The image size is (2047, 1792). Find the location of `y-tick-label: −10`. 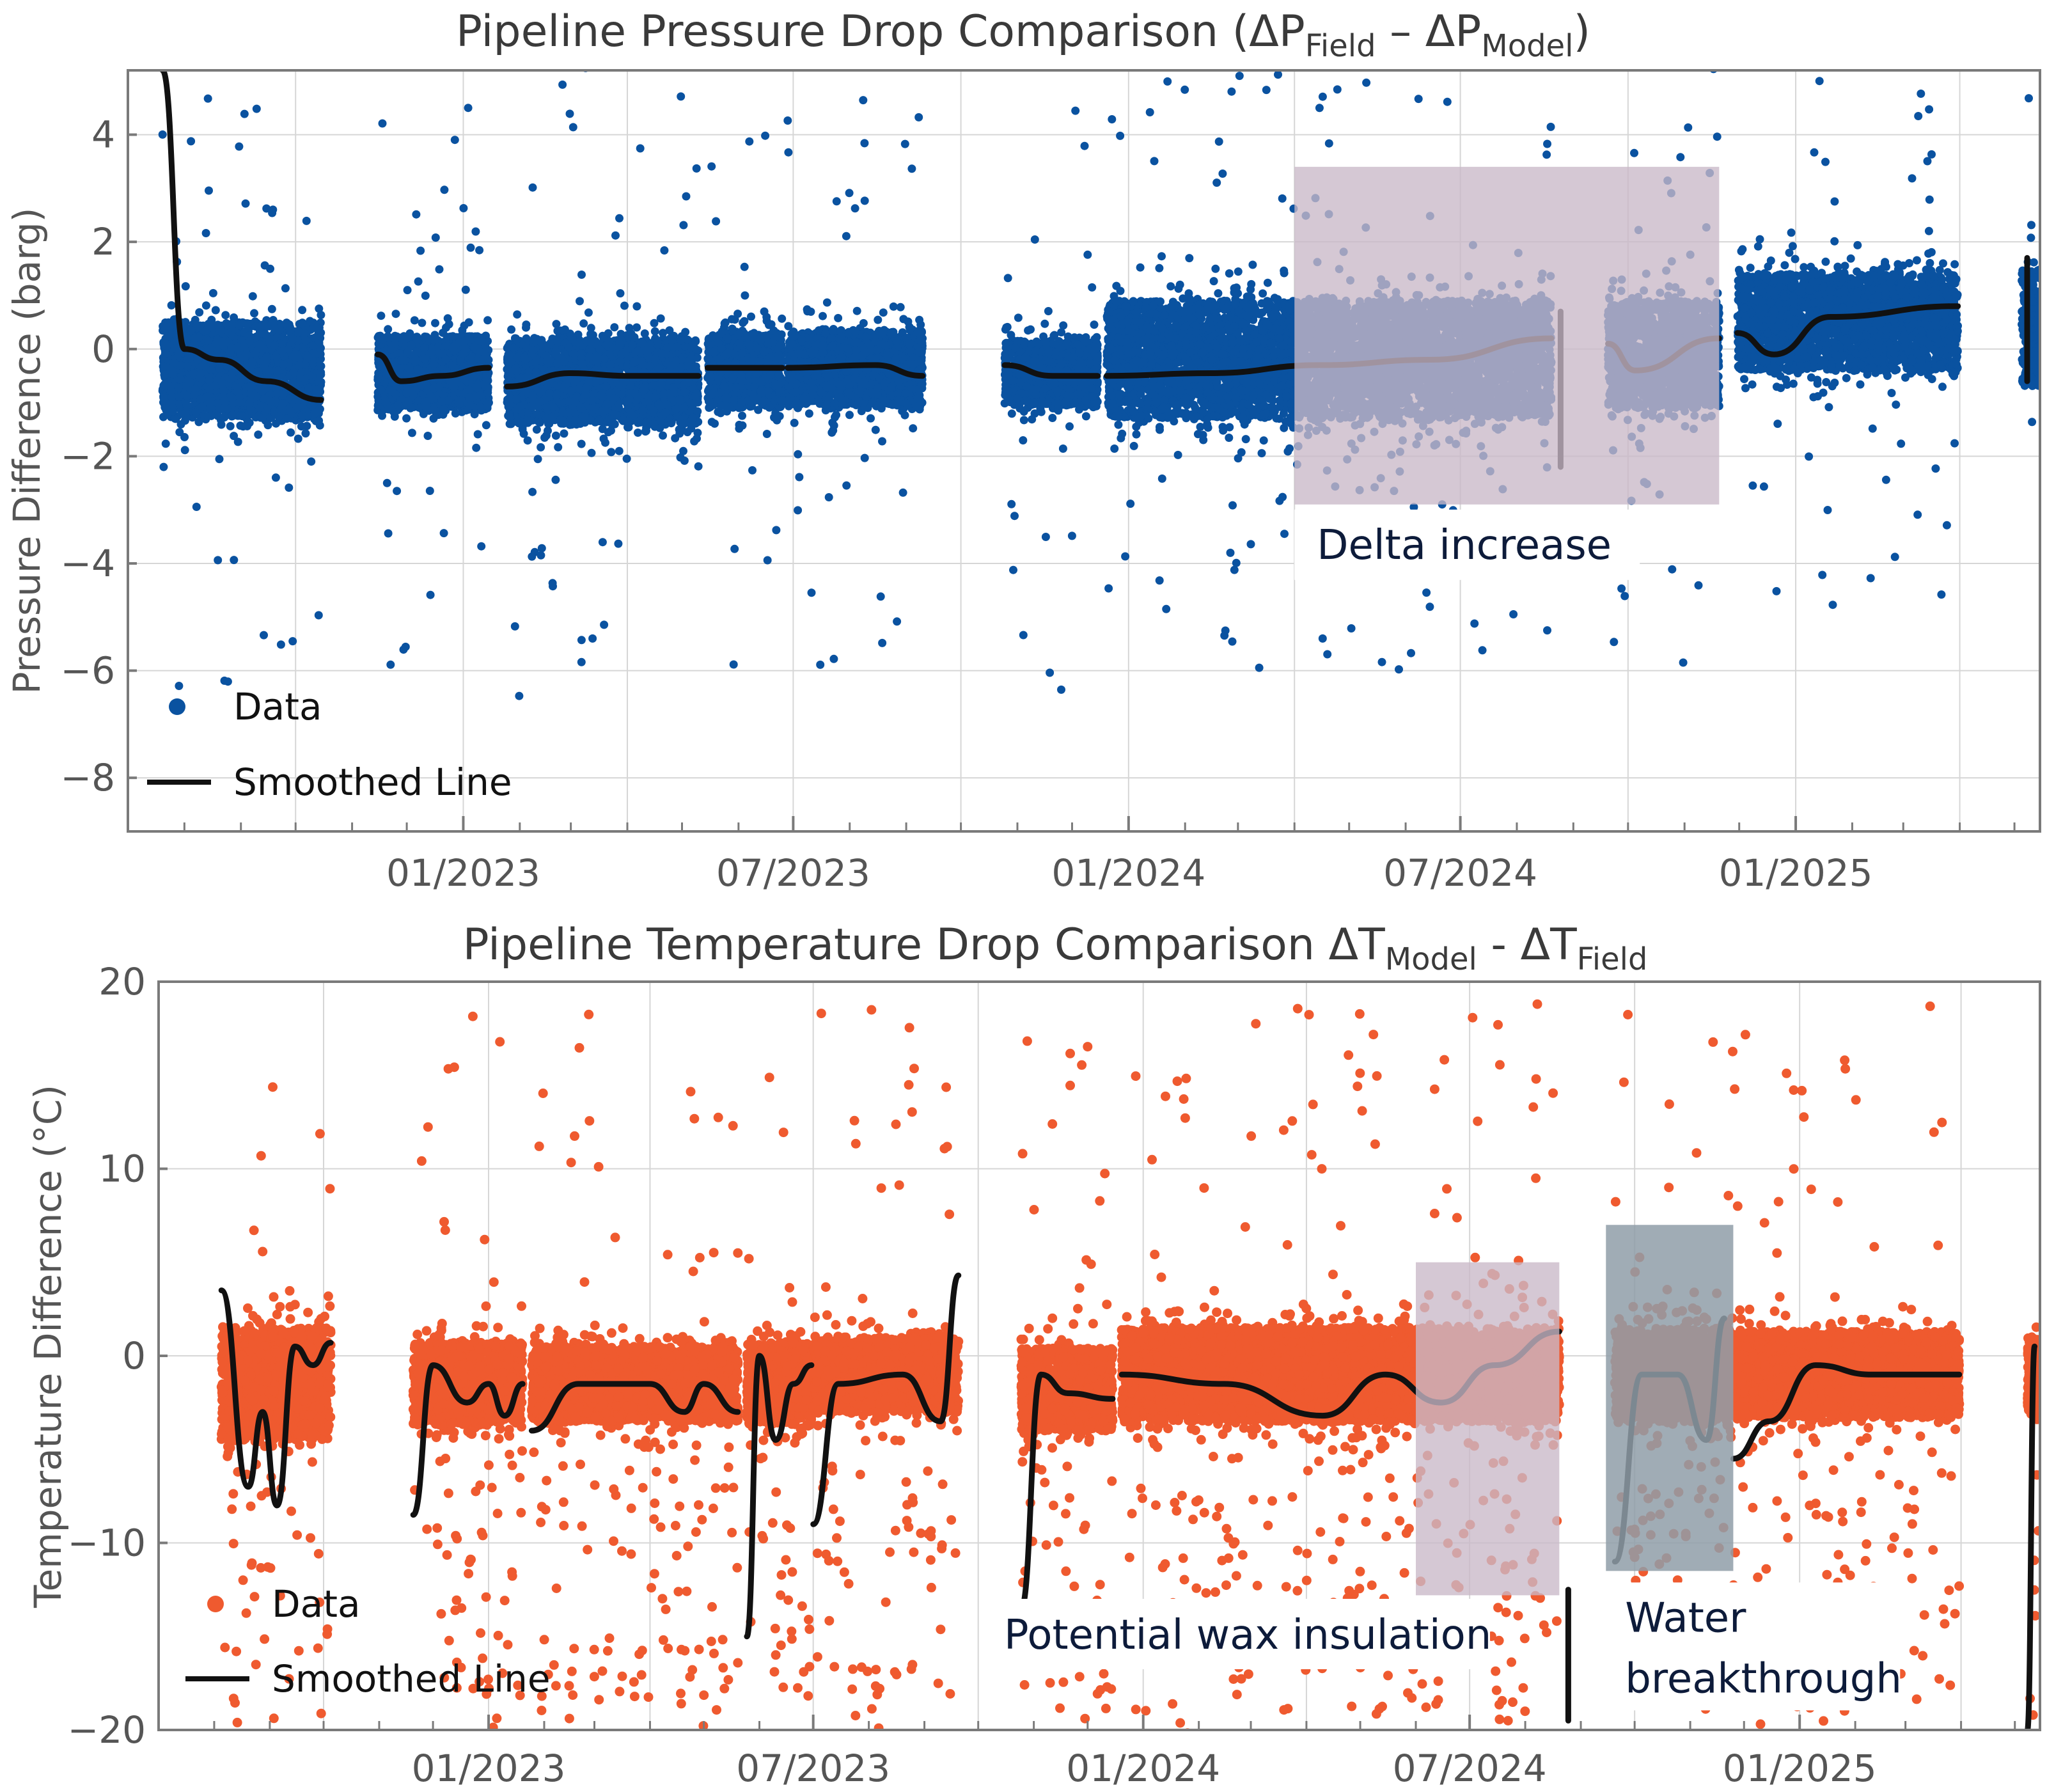

y-tick-label: −10 is located at coordinates (107, 1543).